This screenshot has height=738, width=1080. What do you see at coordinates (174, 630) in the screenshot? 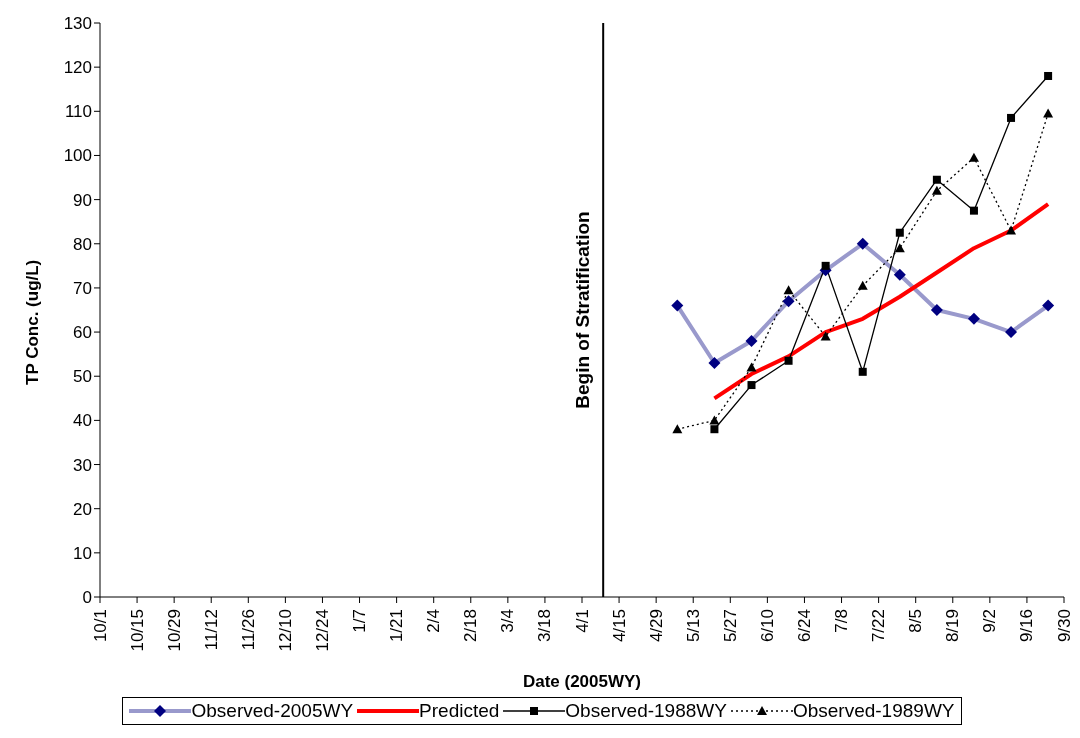
I see `x-tick-label: 10/29` at bounding box center [174, 630].